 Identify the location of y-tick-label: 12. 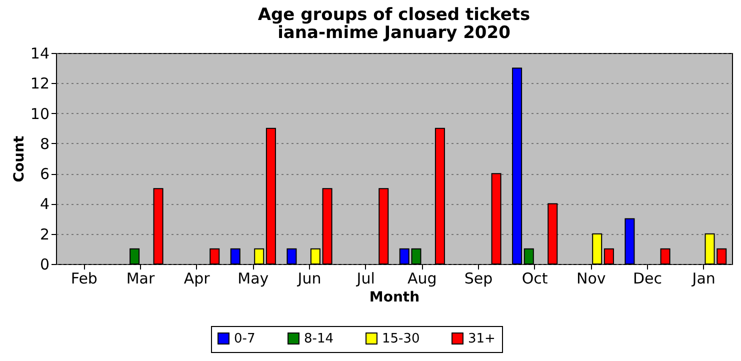
(40, 83).